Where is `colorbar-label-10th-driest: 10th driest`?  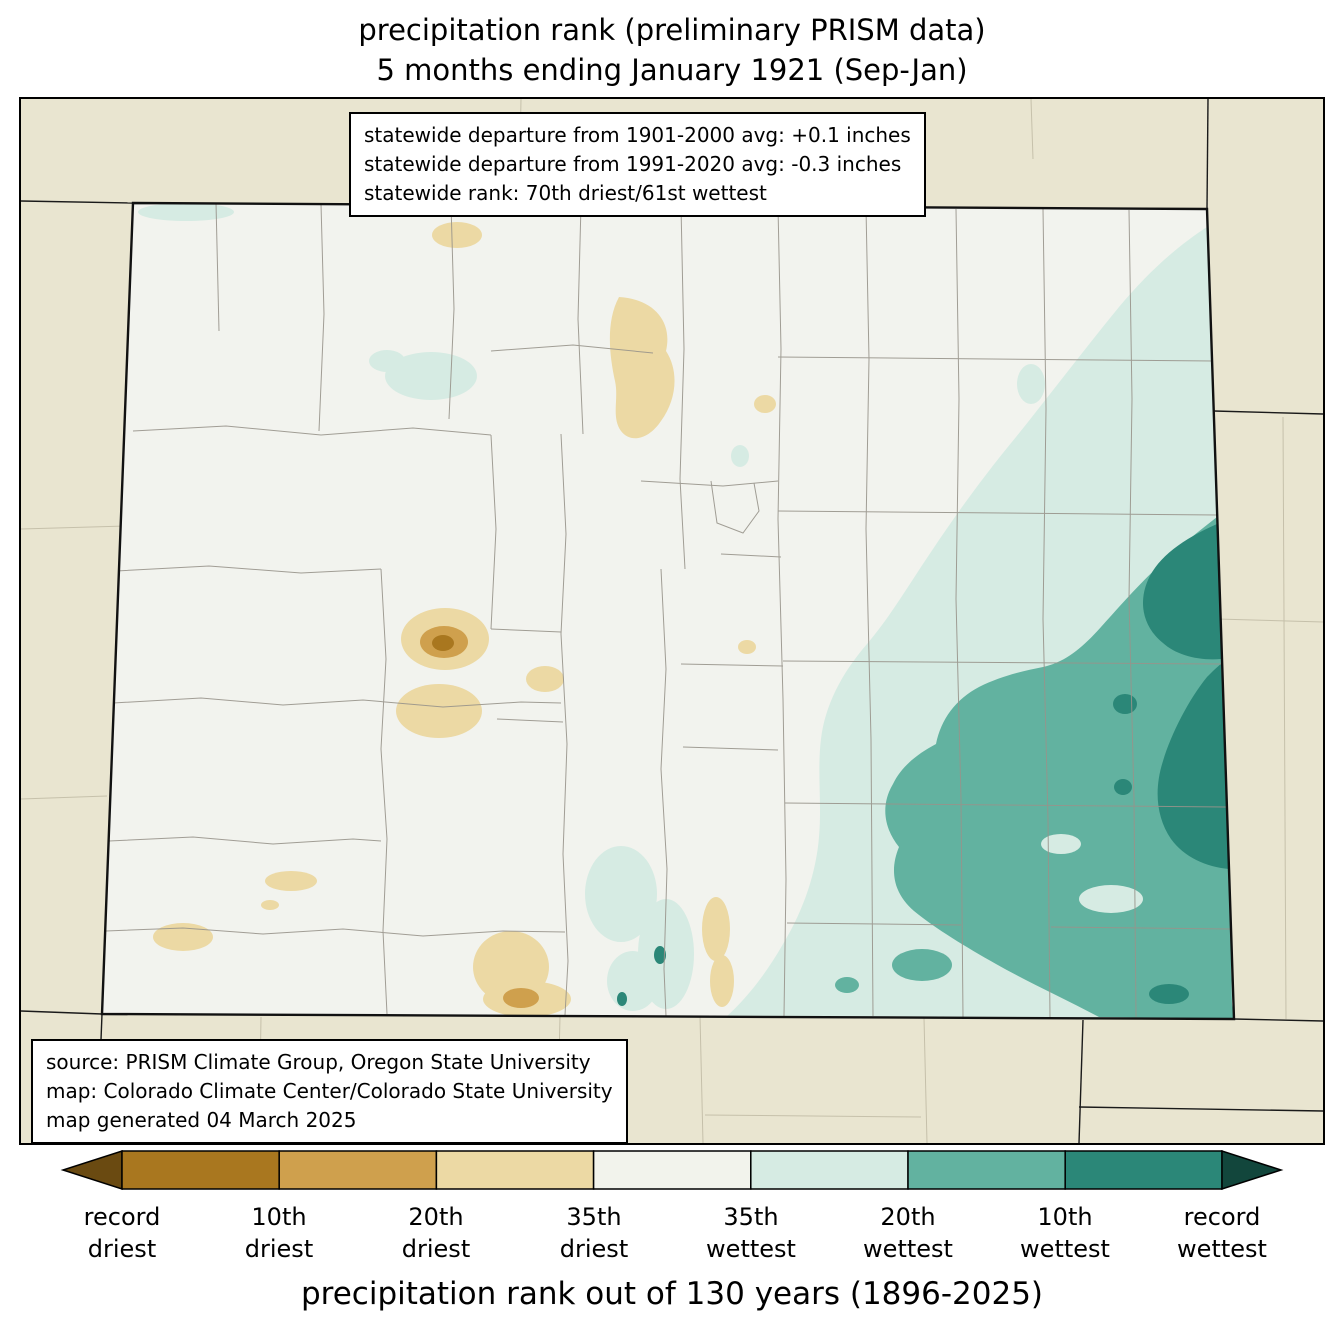
colorbar-label-10th-driest: 10th driest is located at coordinates (279, 1233).